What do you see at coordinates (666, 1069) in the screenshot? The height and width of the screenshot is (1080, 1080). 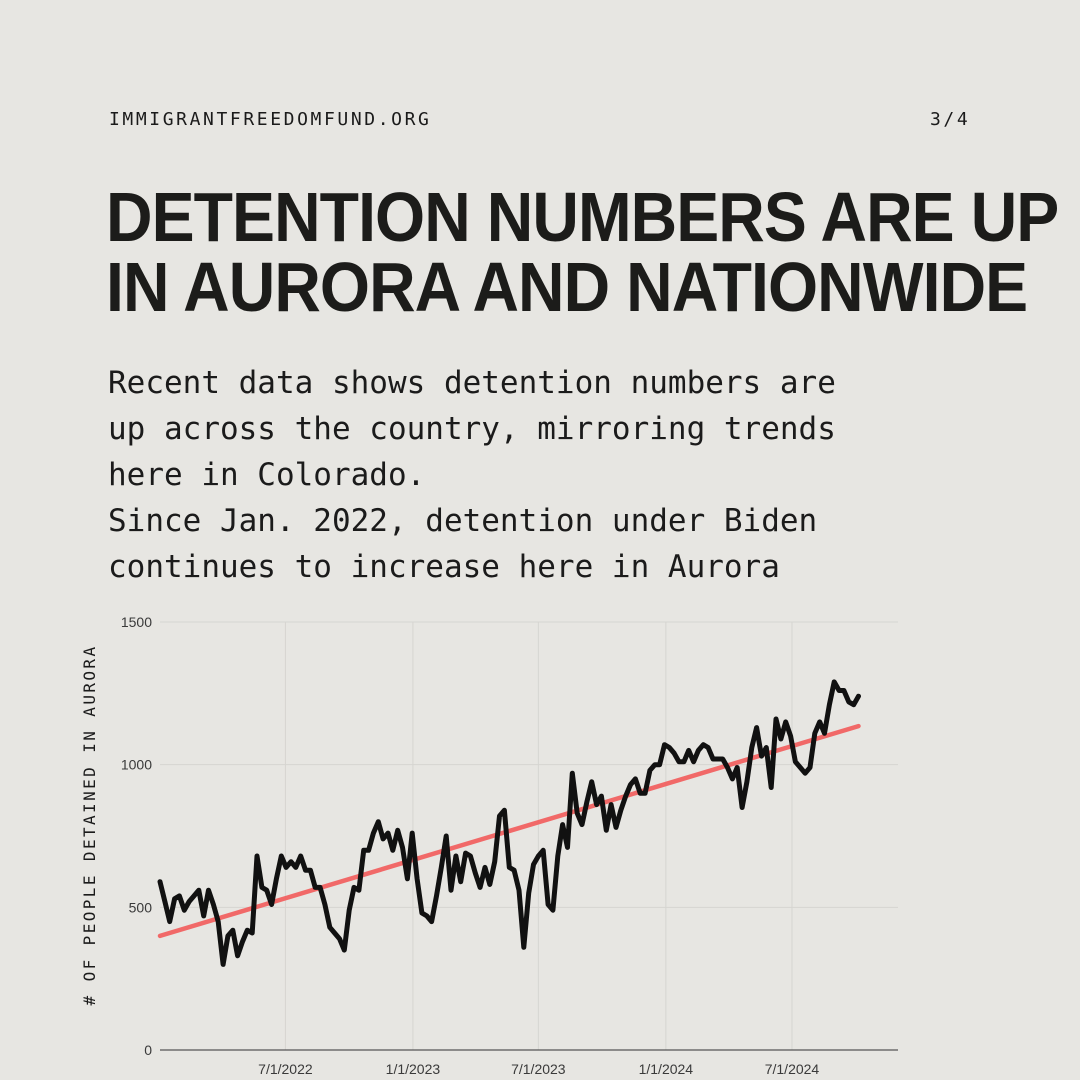 I see `x-tick-label: 1/1/2024` at bounding box center [666, 1069].